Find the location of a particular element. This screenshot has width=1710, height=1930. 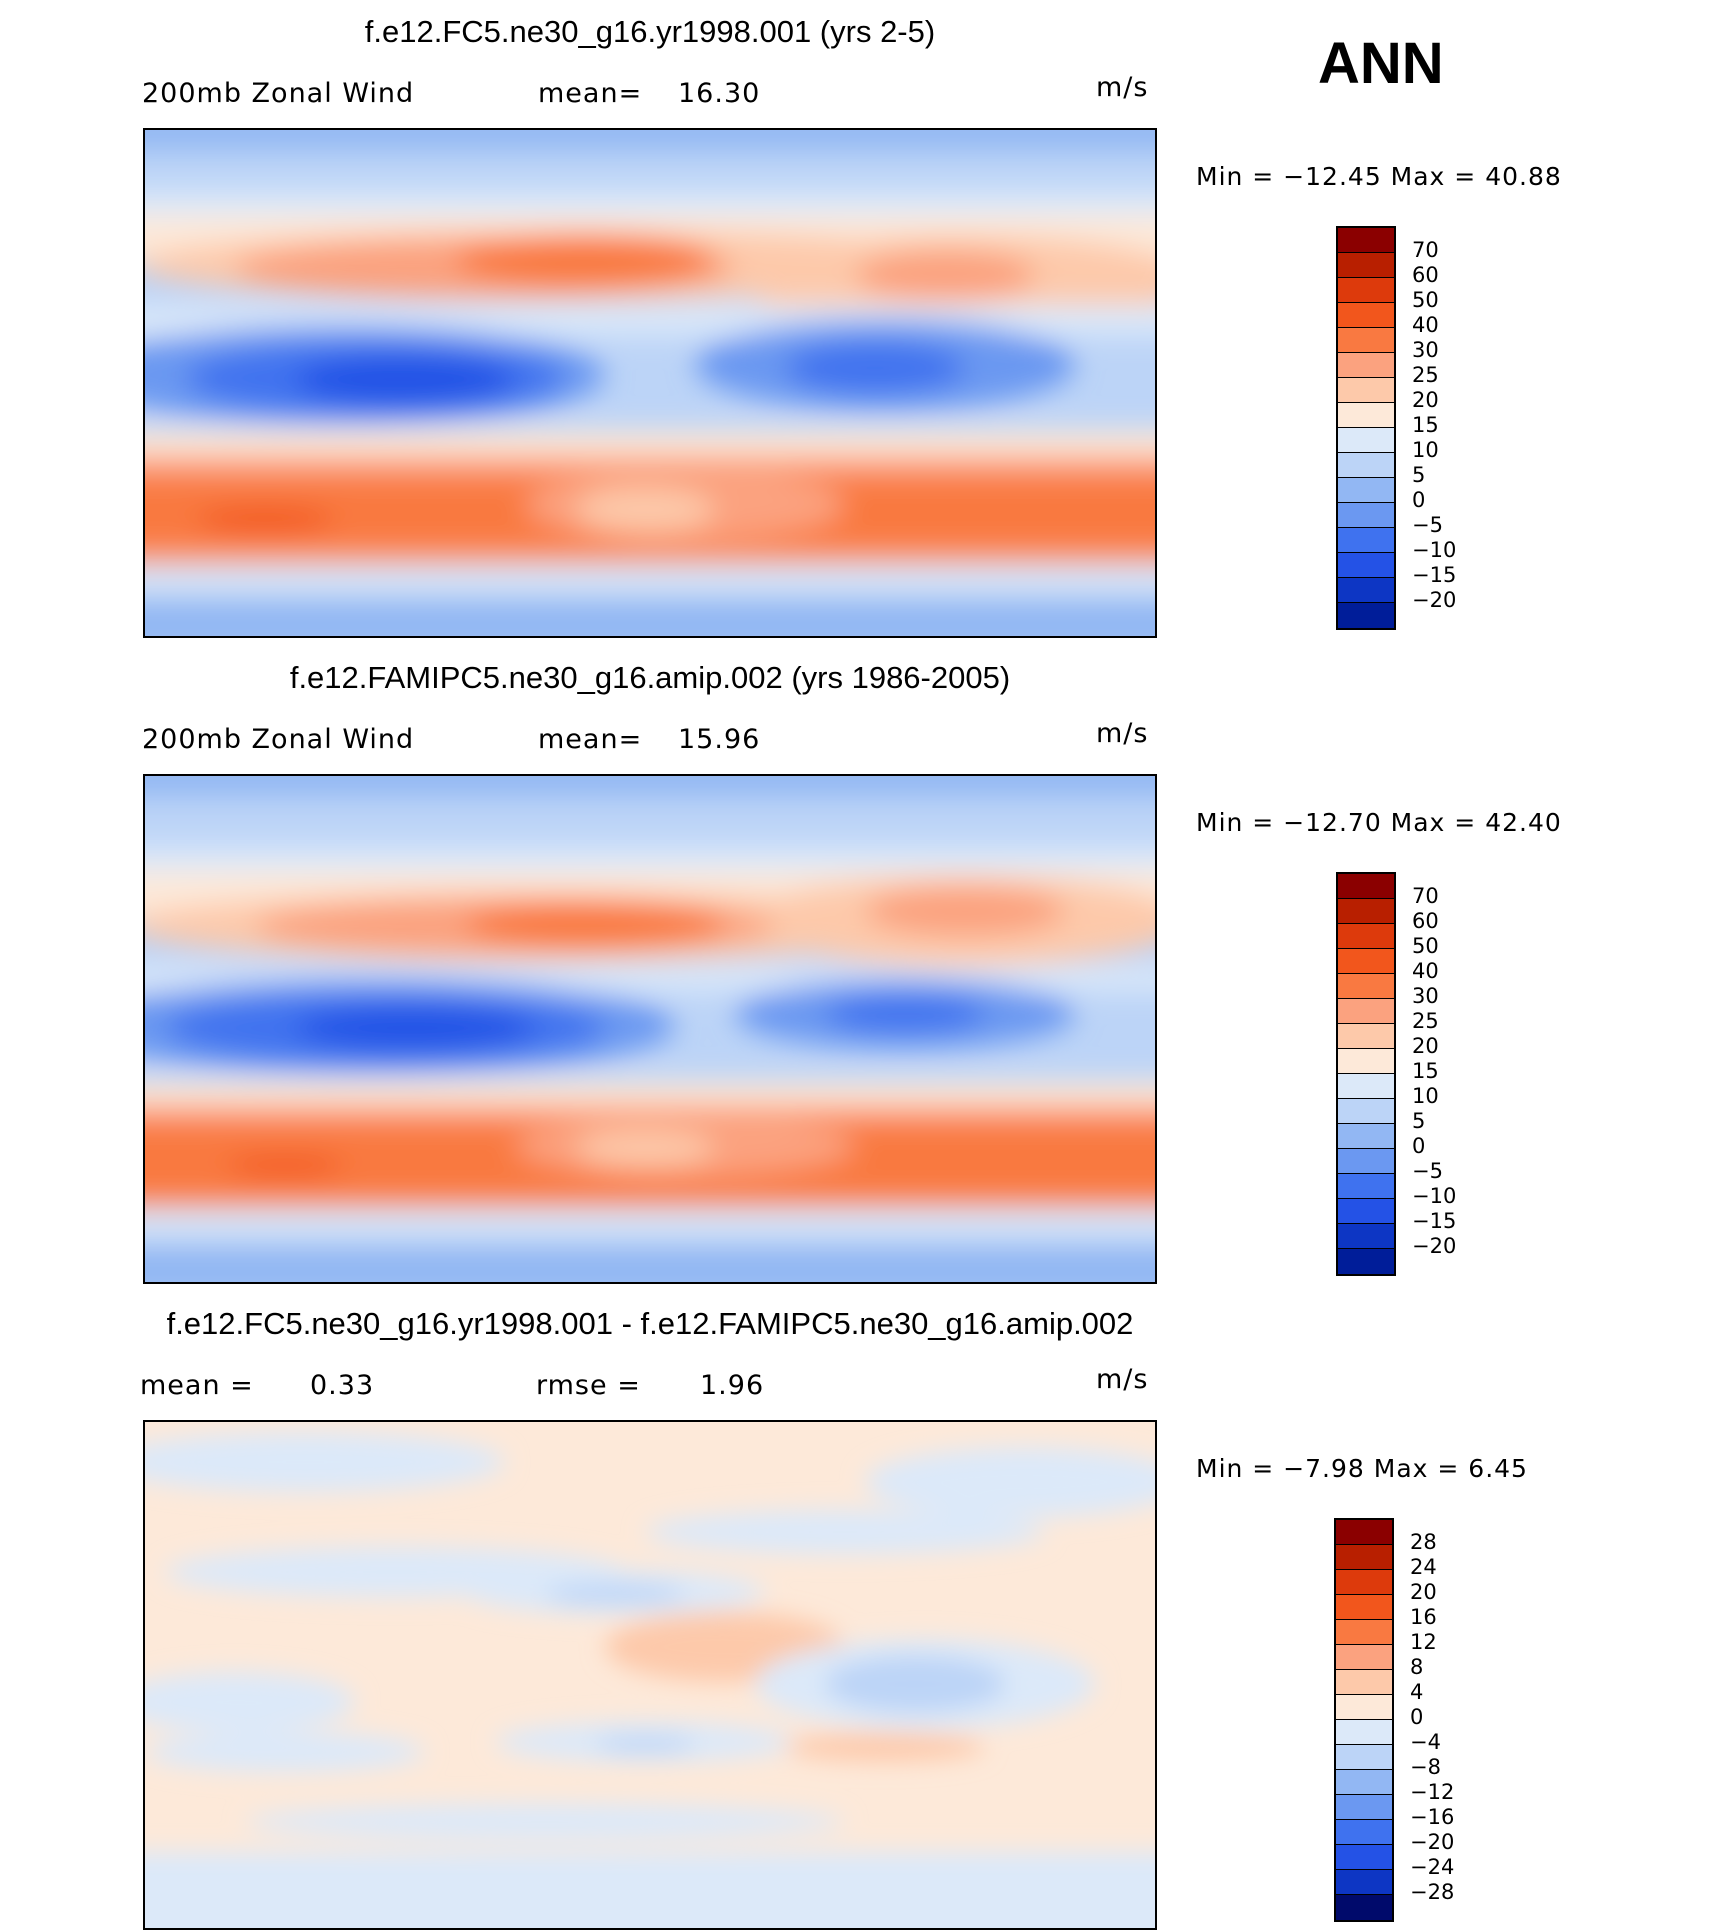

panel-3-mean-label: mean = is located at coordinates (197, 1385).